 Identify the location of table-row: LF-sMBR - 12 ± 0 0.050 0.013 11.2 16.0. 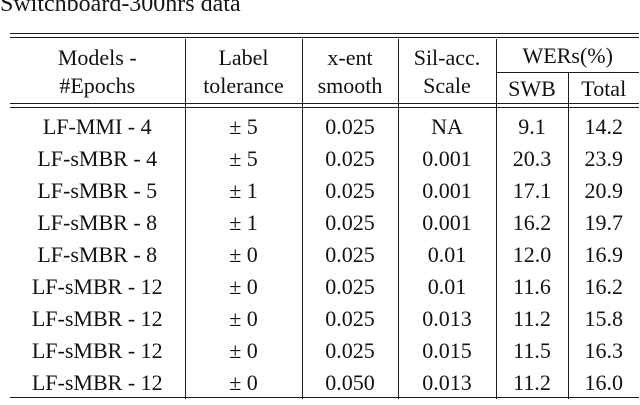
(324, 383).